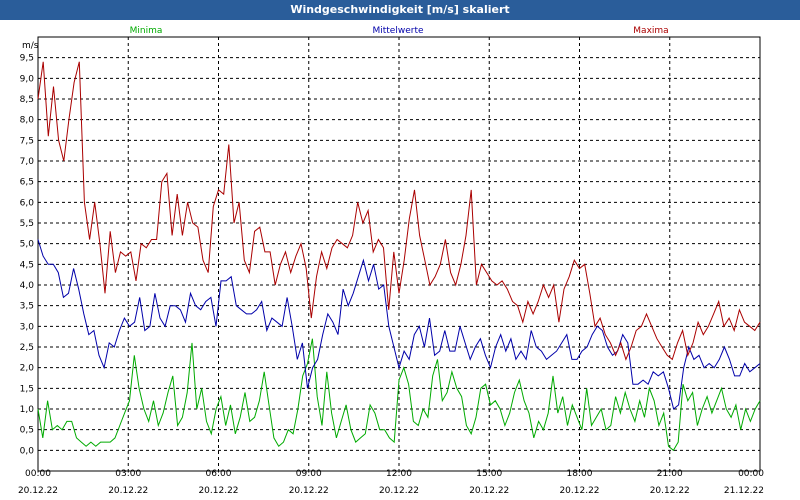  I want to click on y-tick-label: 0,5, so click(27, 431).